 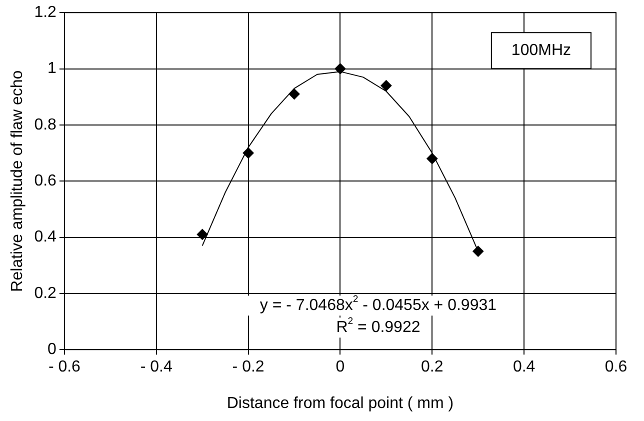 What do you see at coordinates (616, 367) in the screenshot?
I see `x-tick-label: 0.6` at bounding box center [616, 367].